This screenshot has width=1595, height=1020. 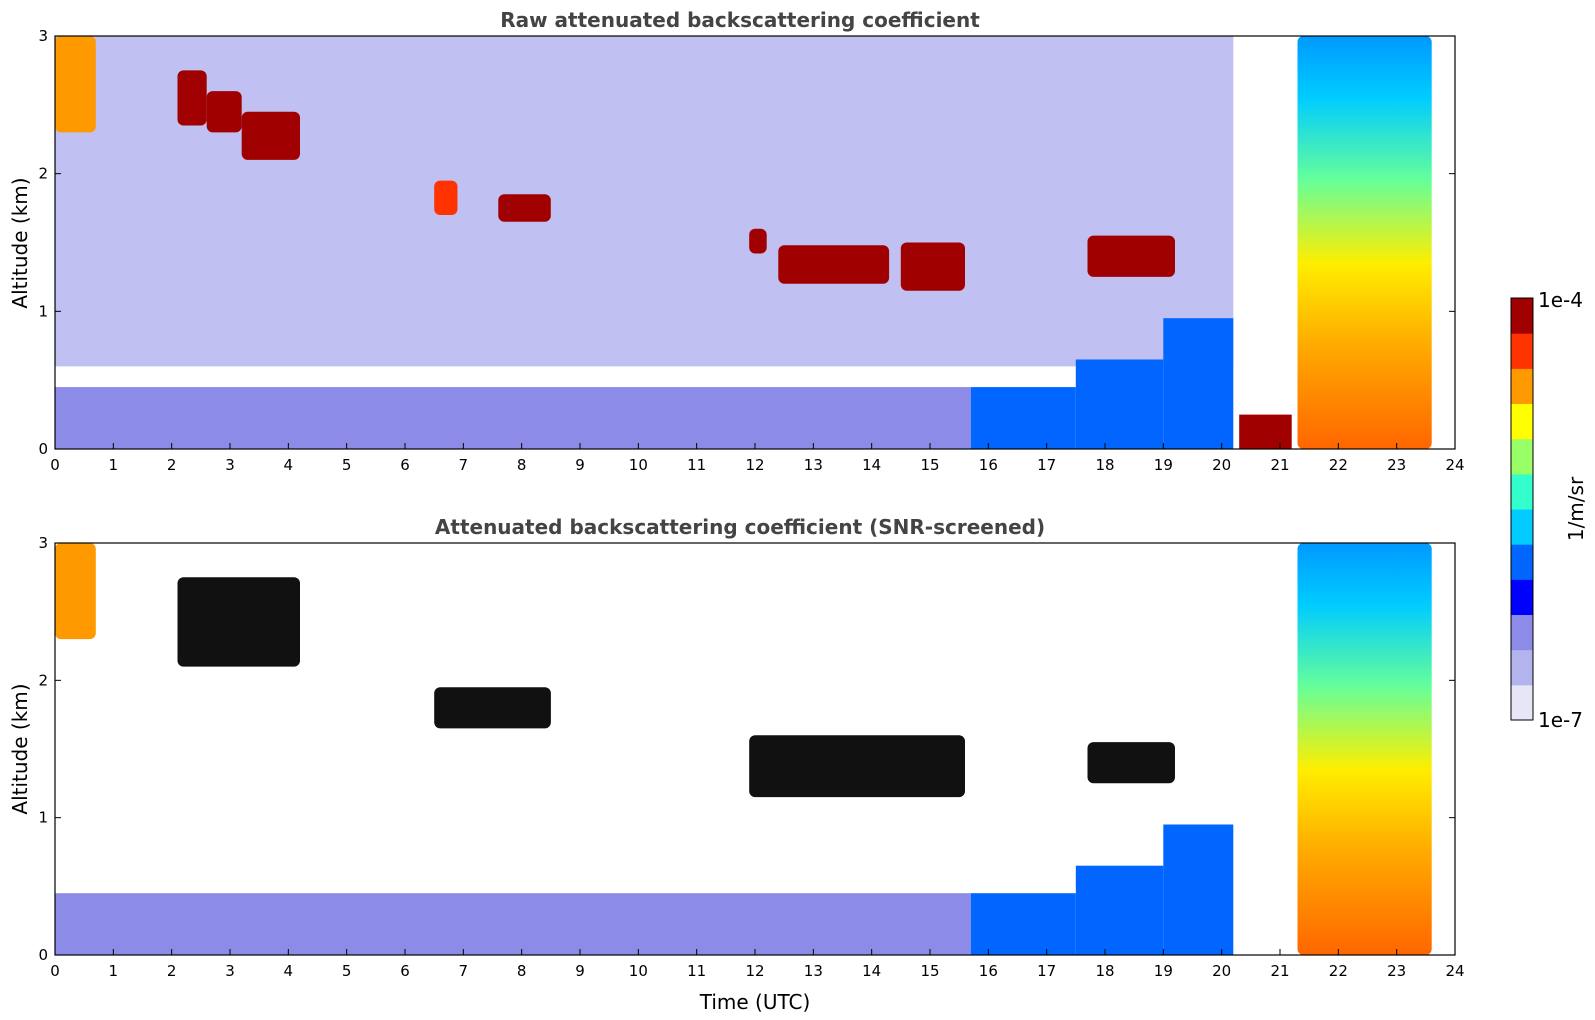 What do you see at coordinates (1396, 465) in the screenshot?
I see `x-tick-label: 23` at bounding box center [1396, 465].